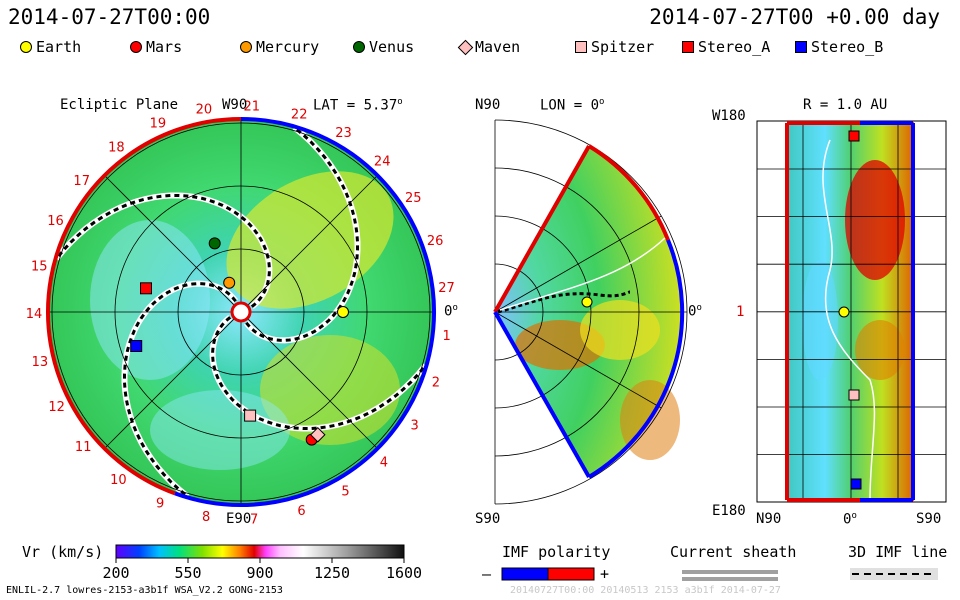 This screenshot has height=600, width=960. Describe the element at coordinates (413, 198) in the screenshot. I see `carrington-label: 25` at that location.